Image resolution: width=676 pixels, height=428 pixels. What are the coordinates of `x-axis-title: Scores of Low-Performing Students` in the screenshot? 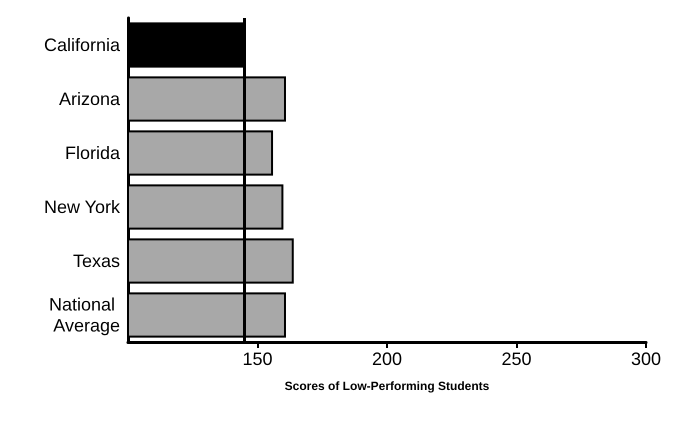 It's located at (387, 386).